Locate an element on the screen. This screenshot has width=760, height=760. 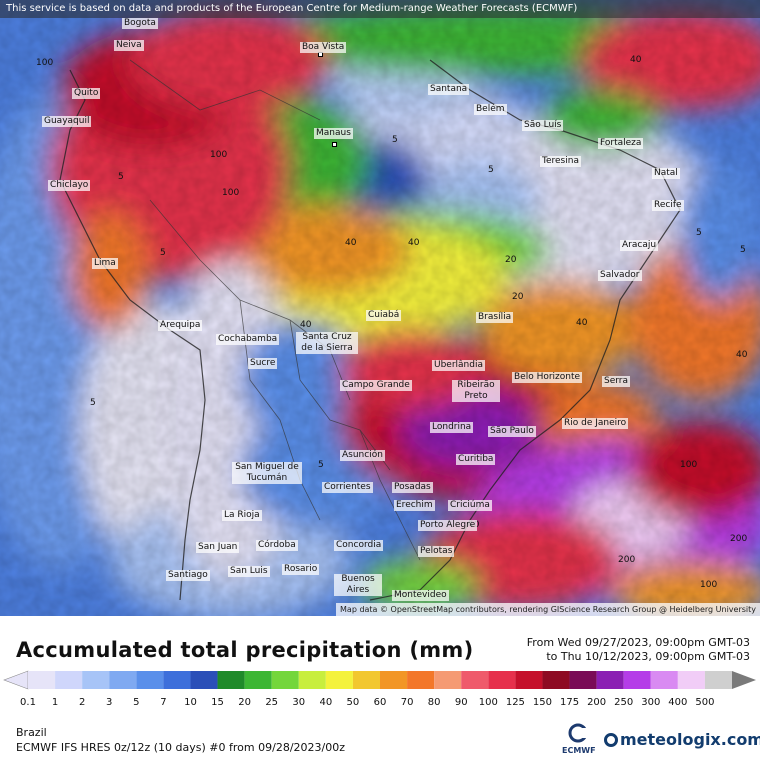
city-label: Santana is located at coordinates (449, 89).